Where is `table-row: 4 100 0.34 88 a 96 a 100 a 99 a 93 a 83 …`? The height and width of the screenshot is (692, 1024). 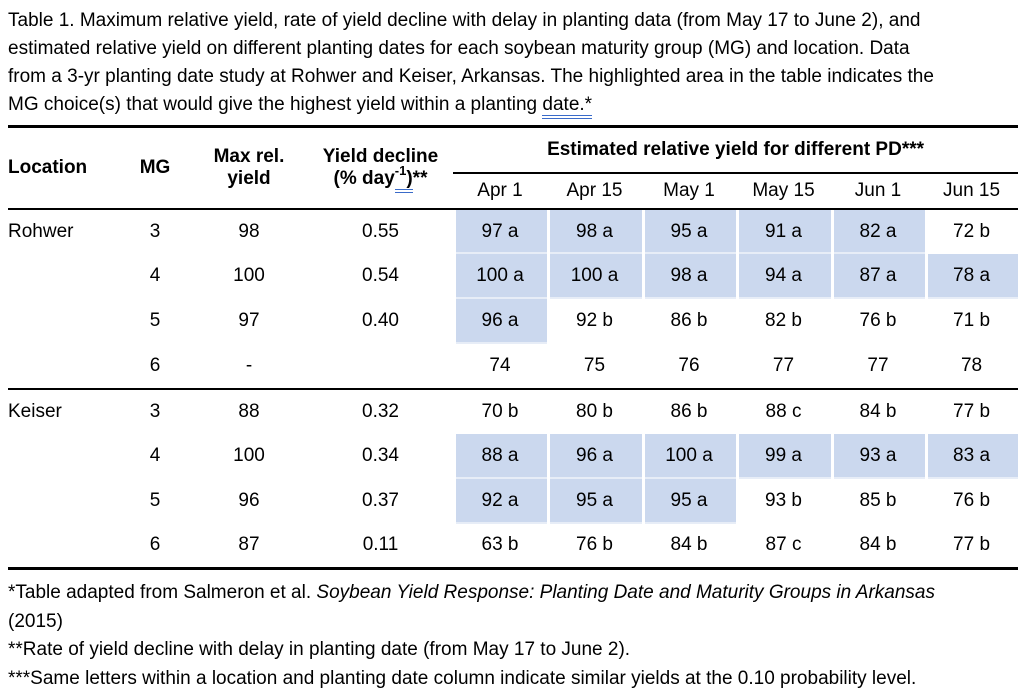
table-row: 4 100 0.34 88 a 96 a 100 a 99 a 93 a 83 … is located at coordinates (513, 456).